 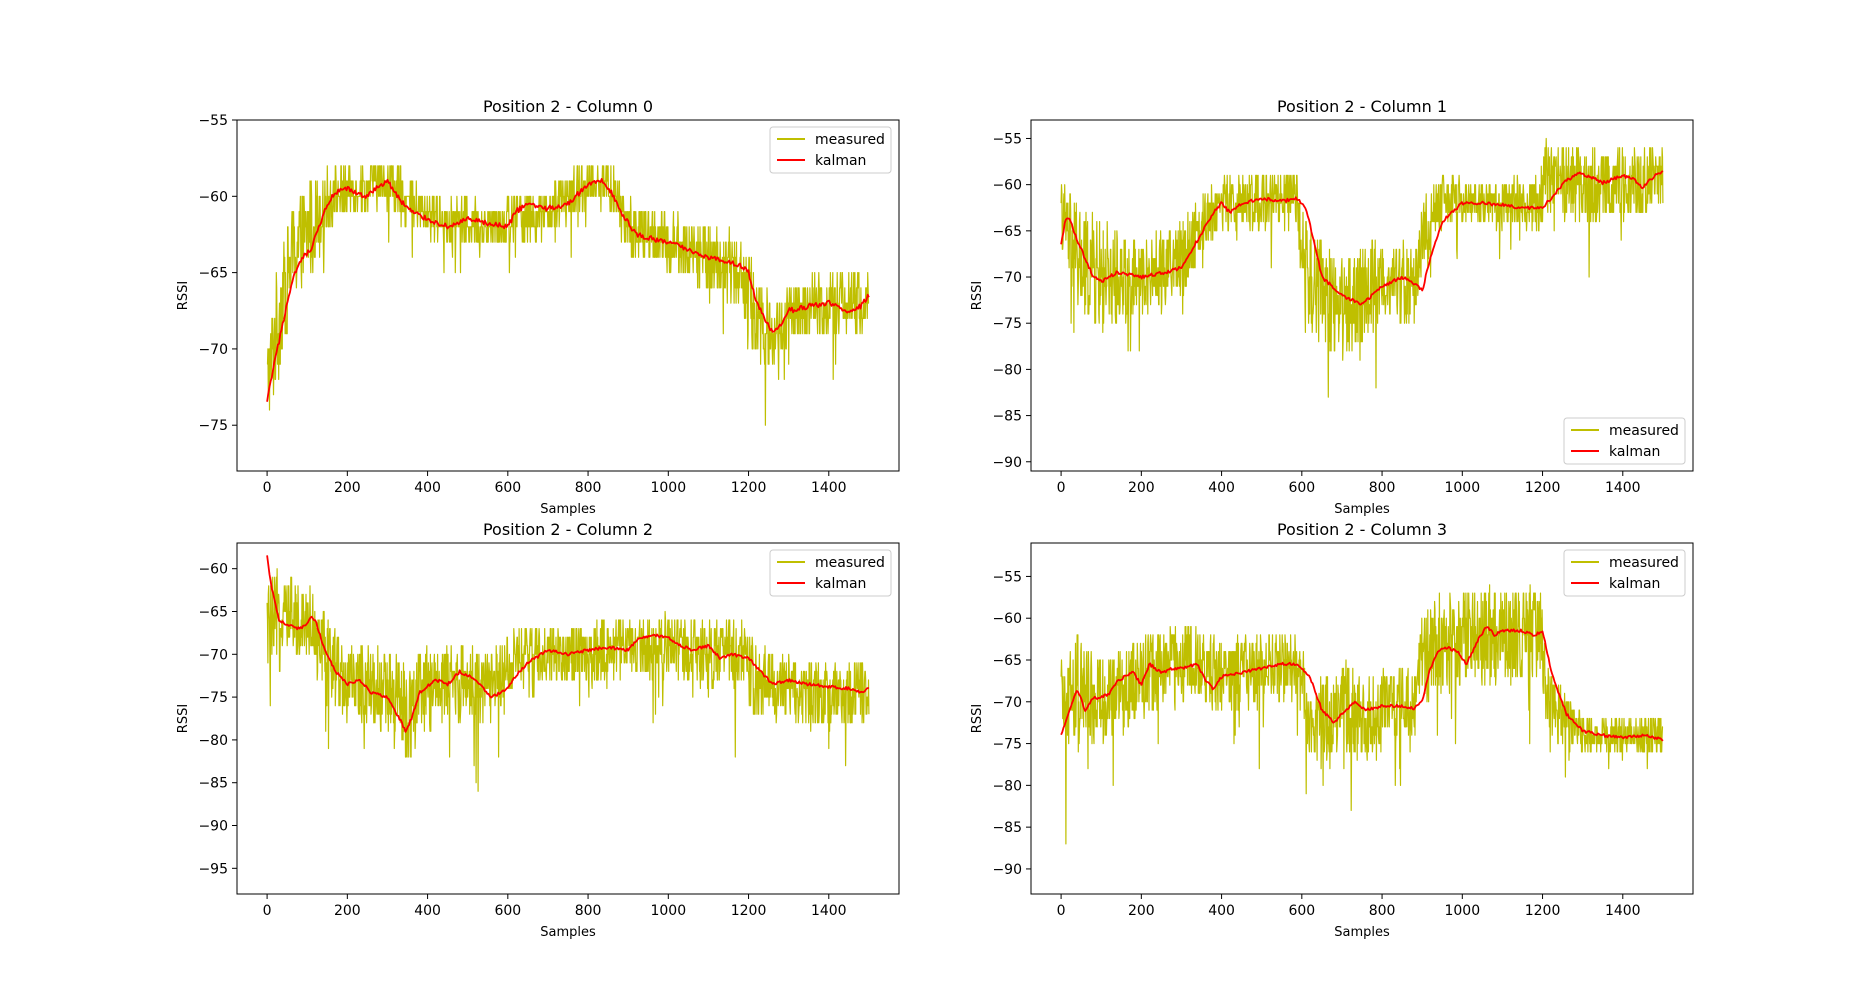 I want to click on plot-title: Position 2 - Column 2, so click(x=568, y=529).